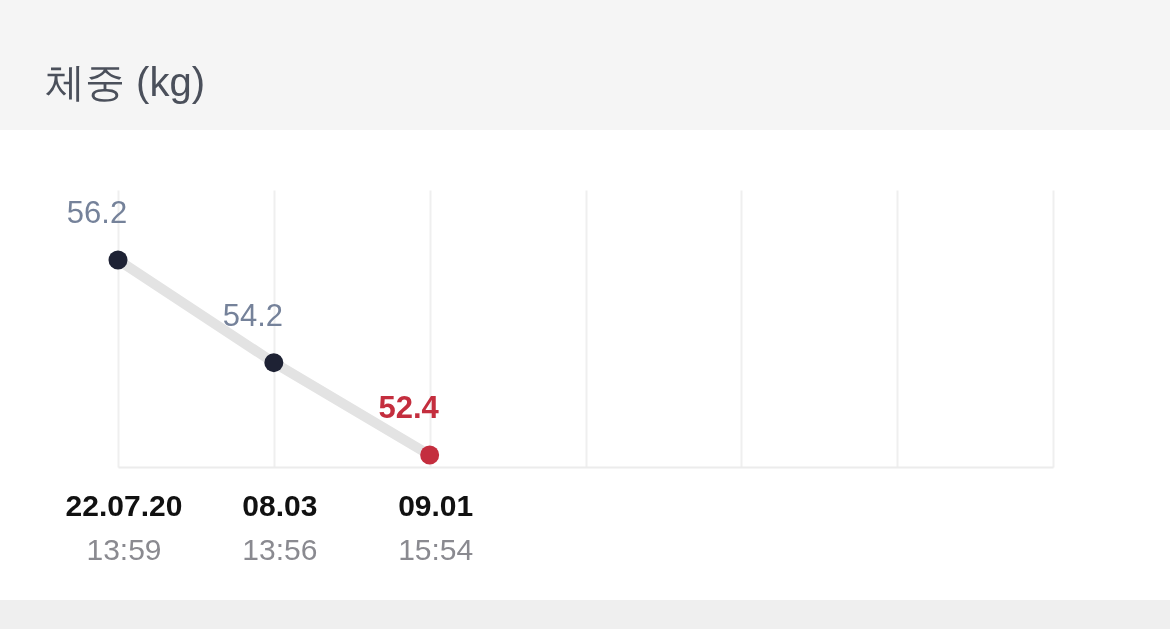 The image size is (1170, 629). I want to click on data-label: 56.2, so click(97, 213).